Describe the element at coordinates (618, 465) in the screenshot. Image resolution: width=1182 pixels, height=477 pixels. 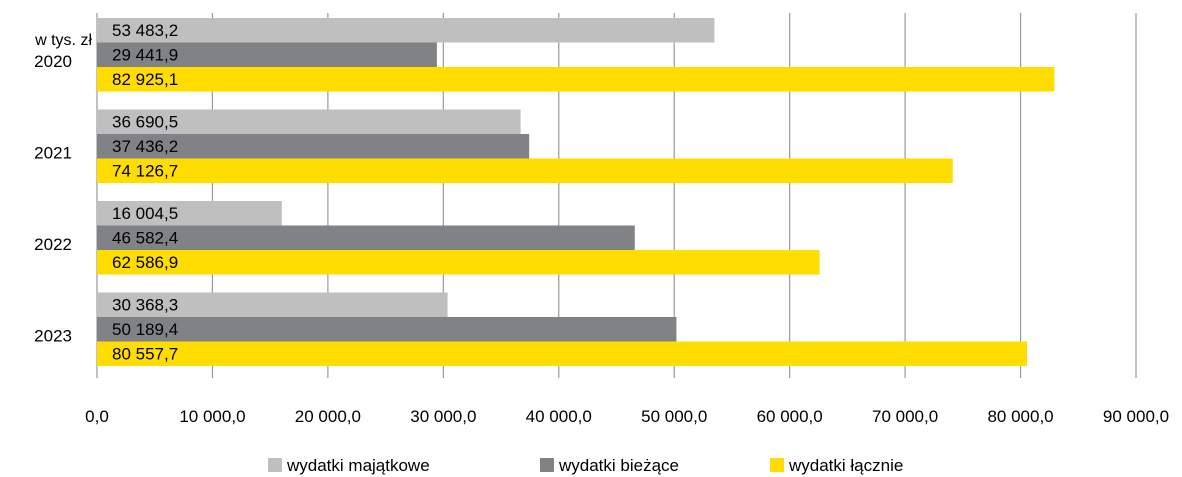
I see `legend-label: wydatki bieżące` at that location.